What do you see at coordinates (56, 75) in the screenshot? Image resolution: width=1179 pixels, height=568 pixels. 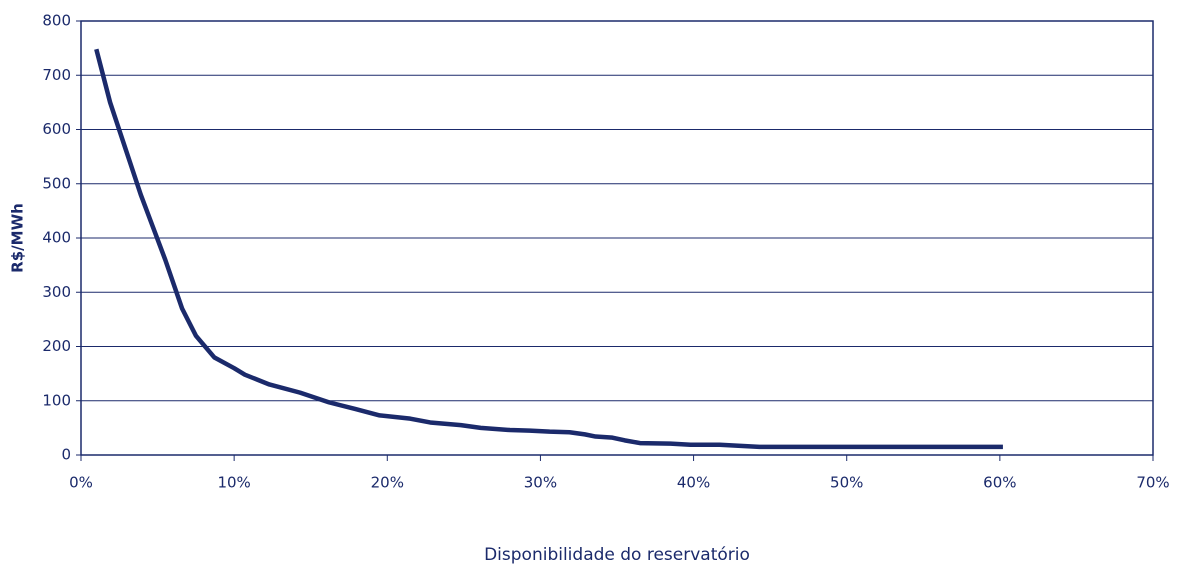 I see `y-tick-label: 700` at bounding box center [56, 75].